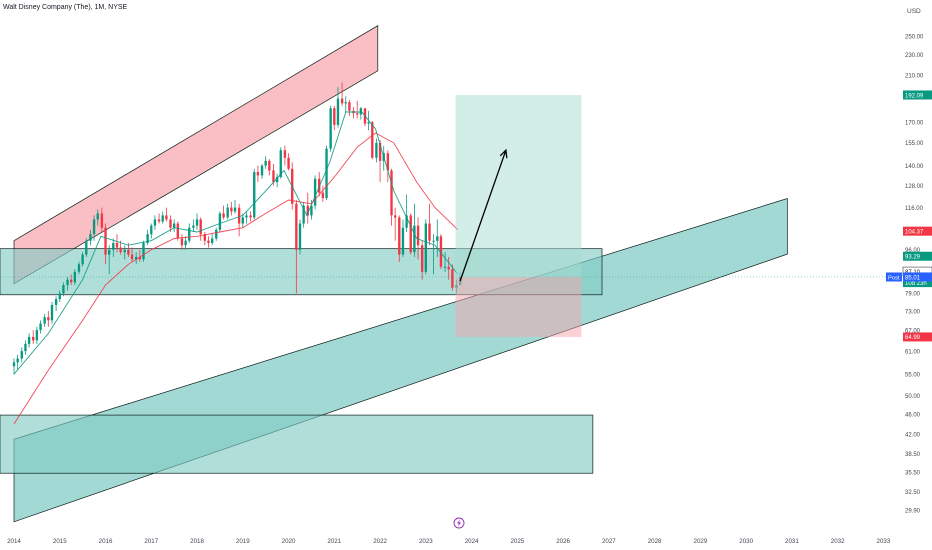  What do you see at coordinates (466, 540) in the screenshot?
I see `time-axis-background` at bounding box center [466, 540].